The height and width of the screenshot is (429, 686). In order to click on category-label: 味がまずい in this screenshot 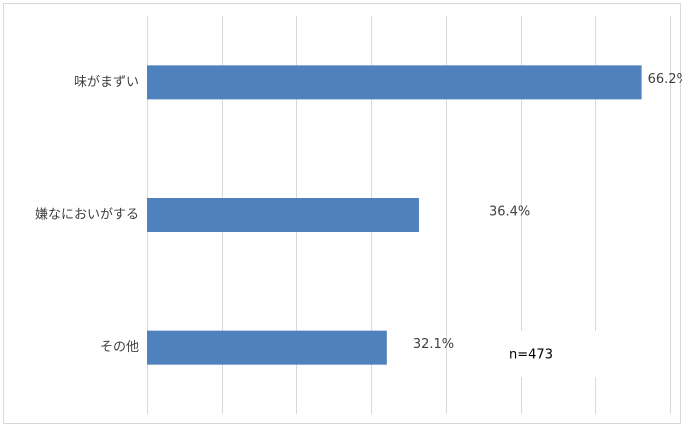, I will do `click(106, 82)`.